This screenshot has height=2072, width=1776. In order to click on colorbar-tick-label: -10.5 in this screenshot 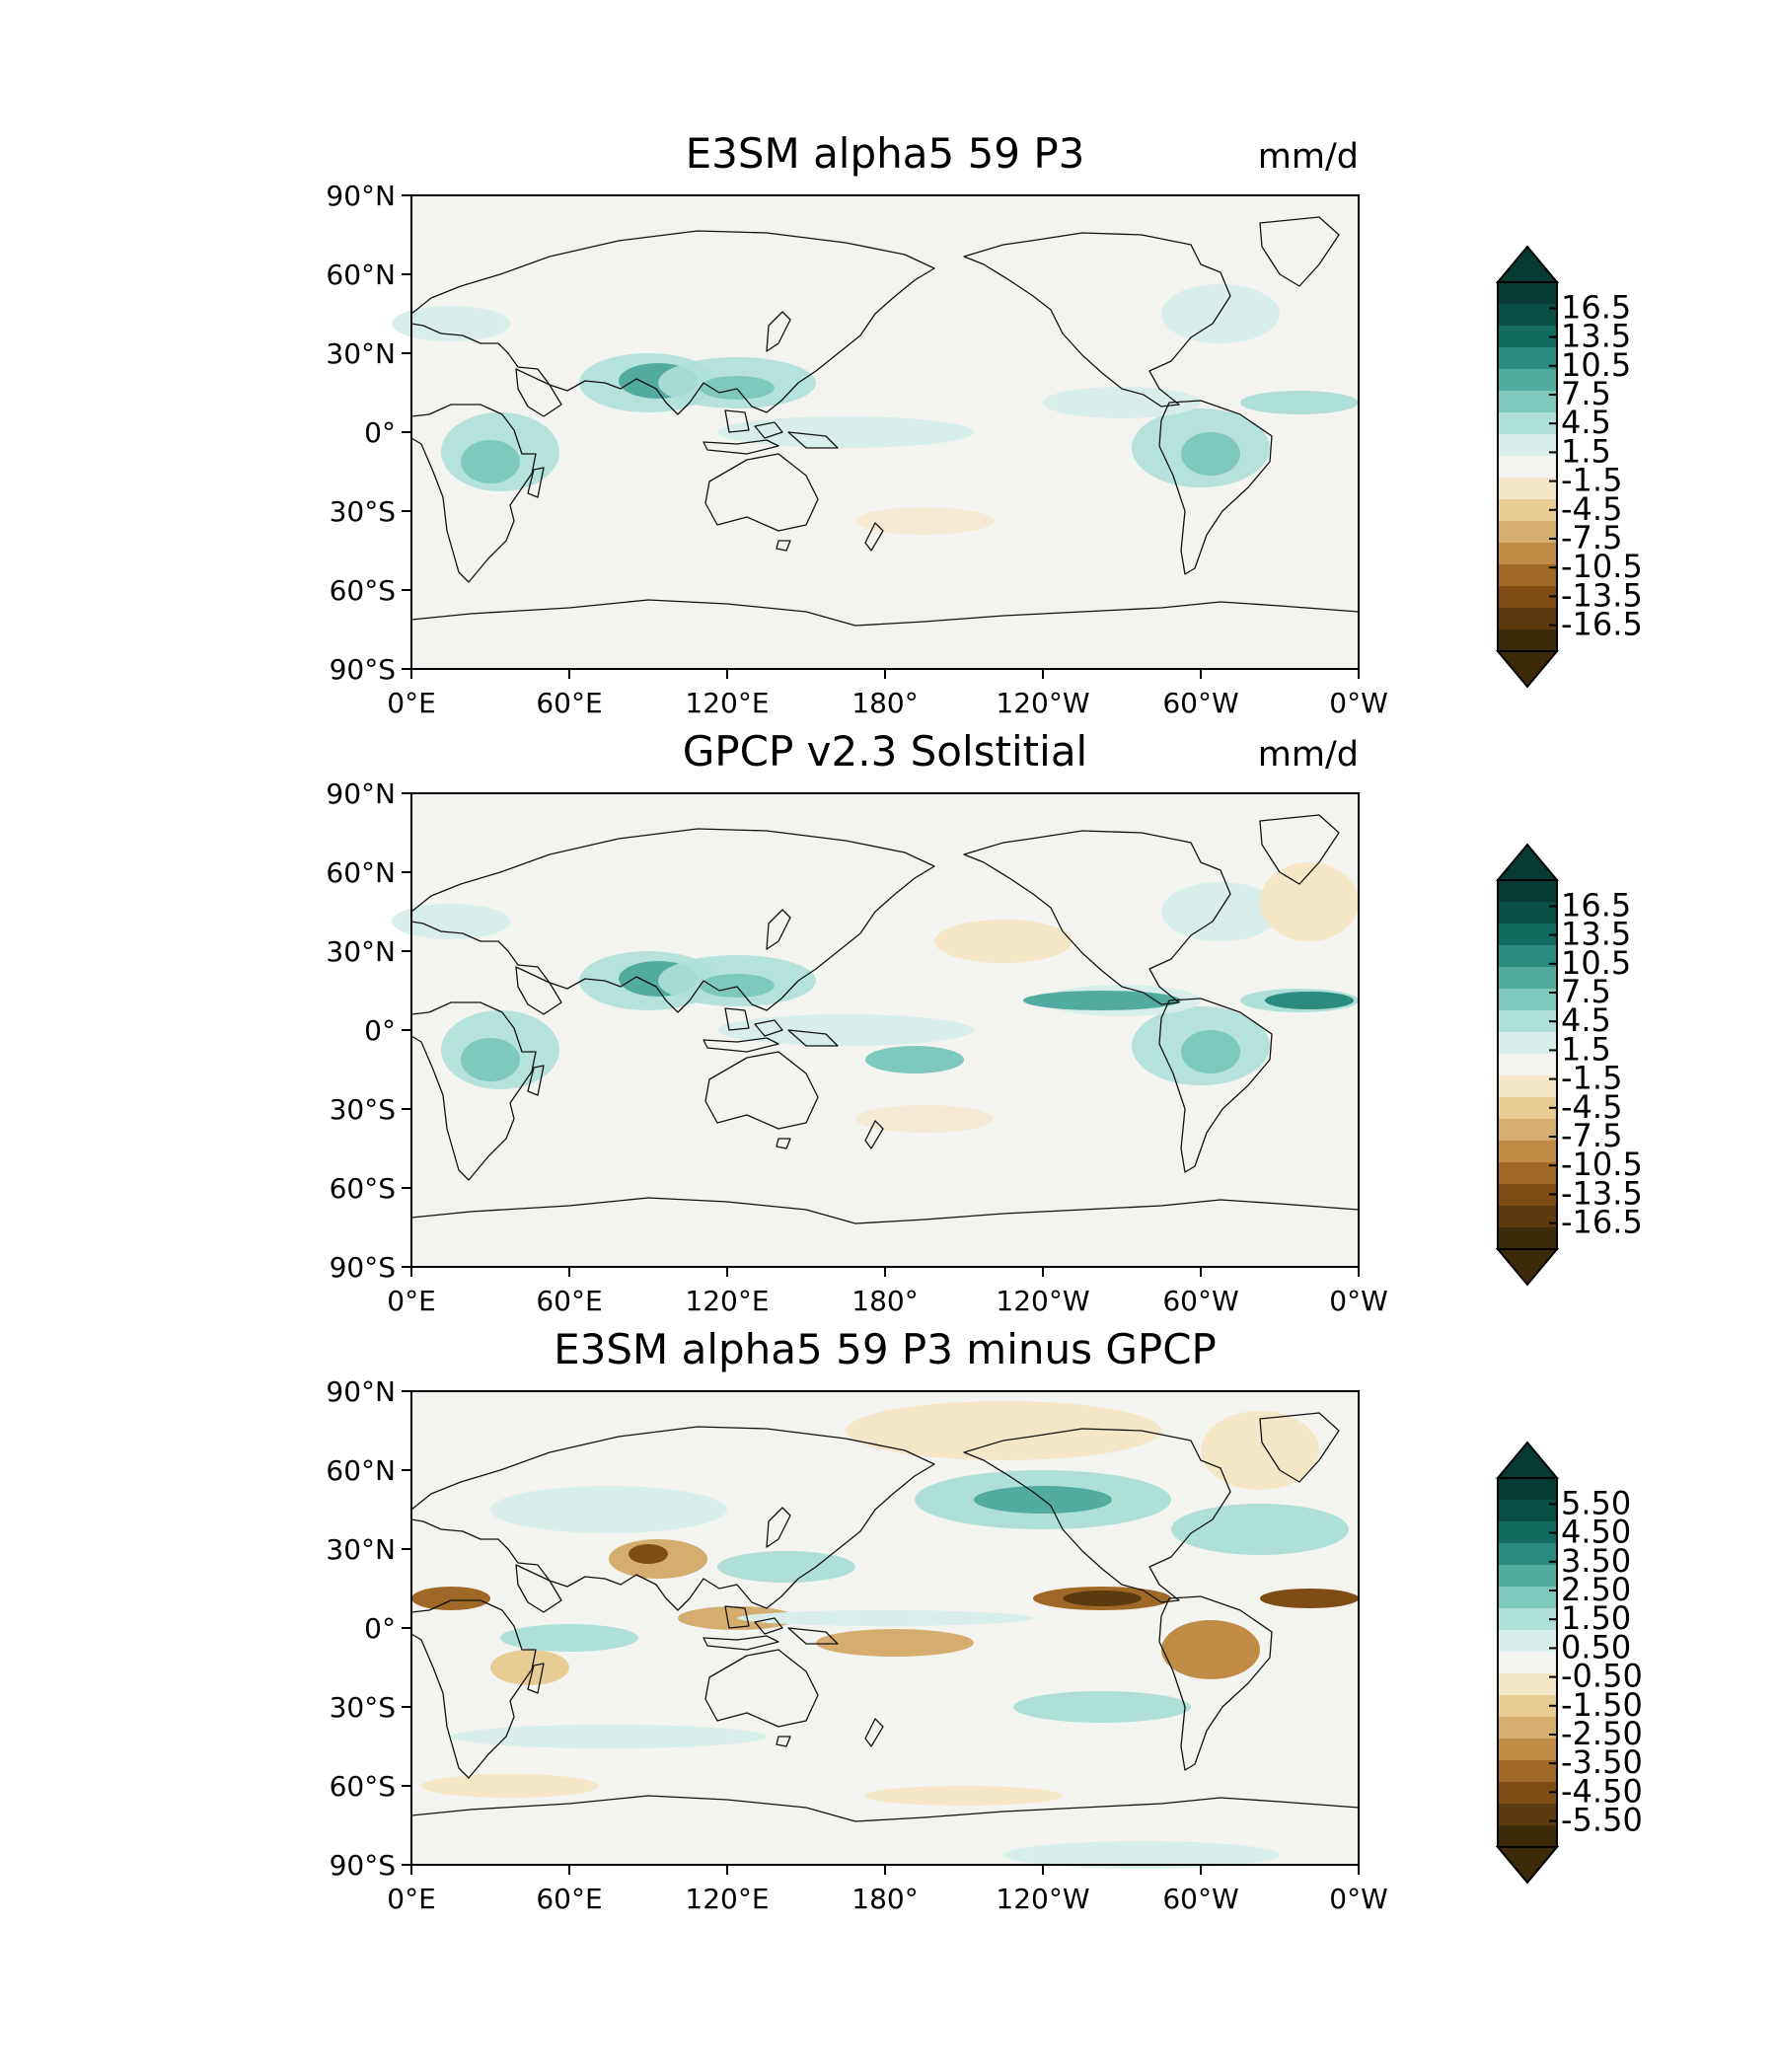, I will do `click(1602, 1165)`.